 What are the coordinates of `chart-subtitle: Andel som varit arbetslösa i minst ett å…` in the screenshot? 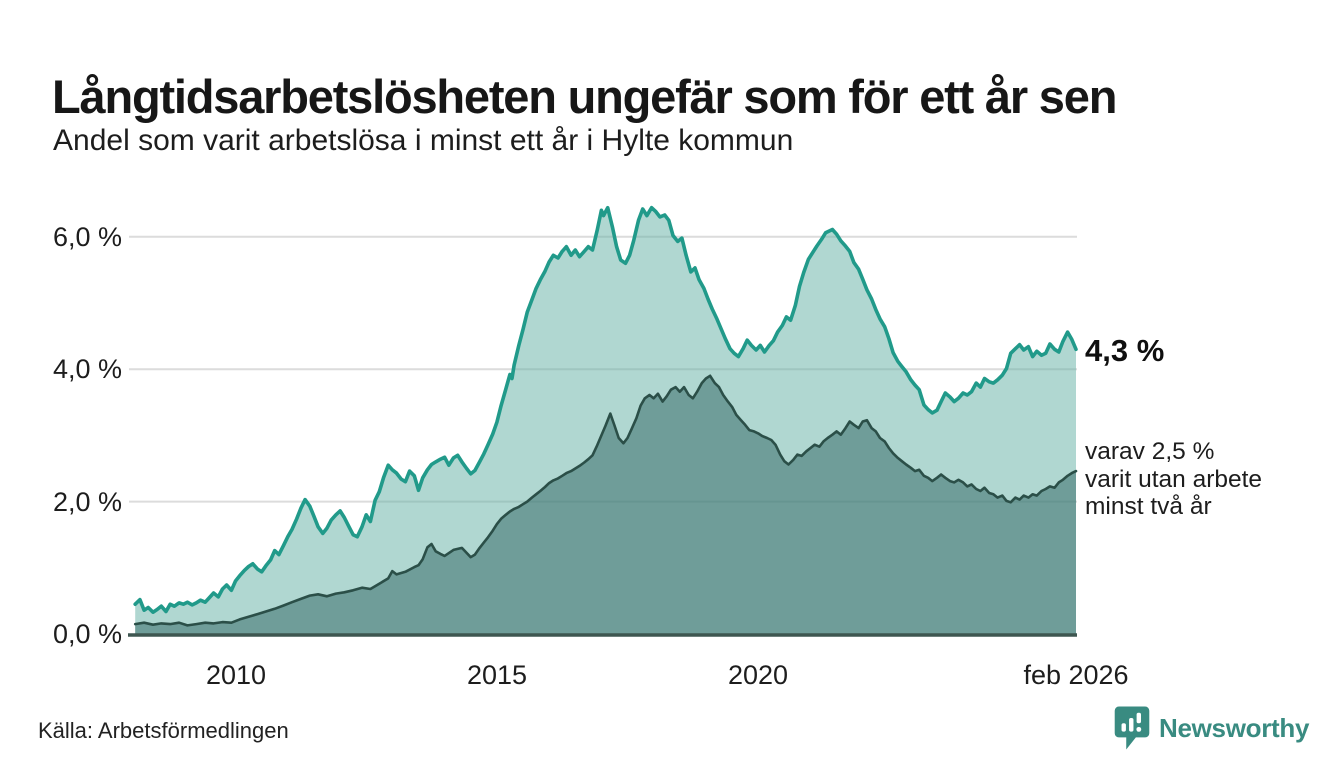 It's located at (423, 140).